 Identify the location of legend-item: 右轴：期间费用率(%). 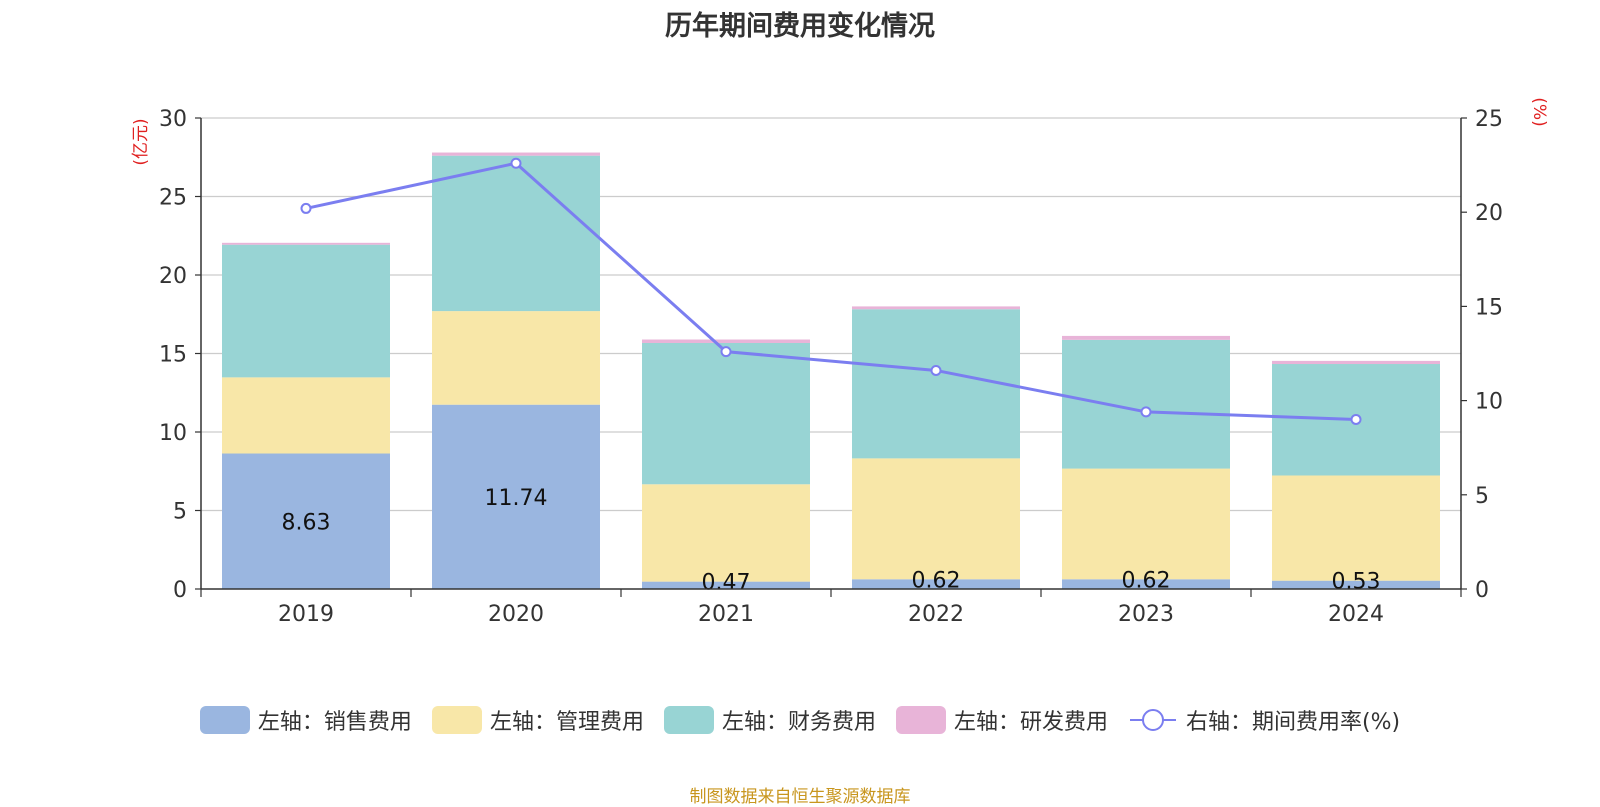
(1264, 720).